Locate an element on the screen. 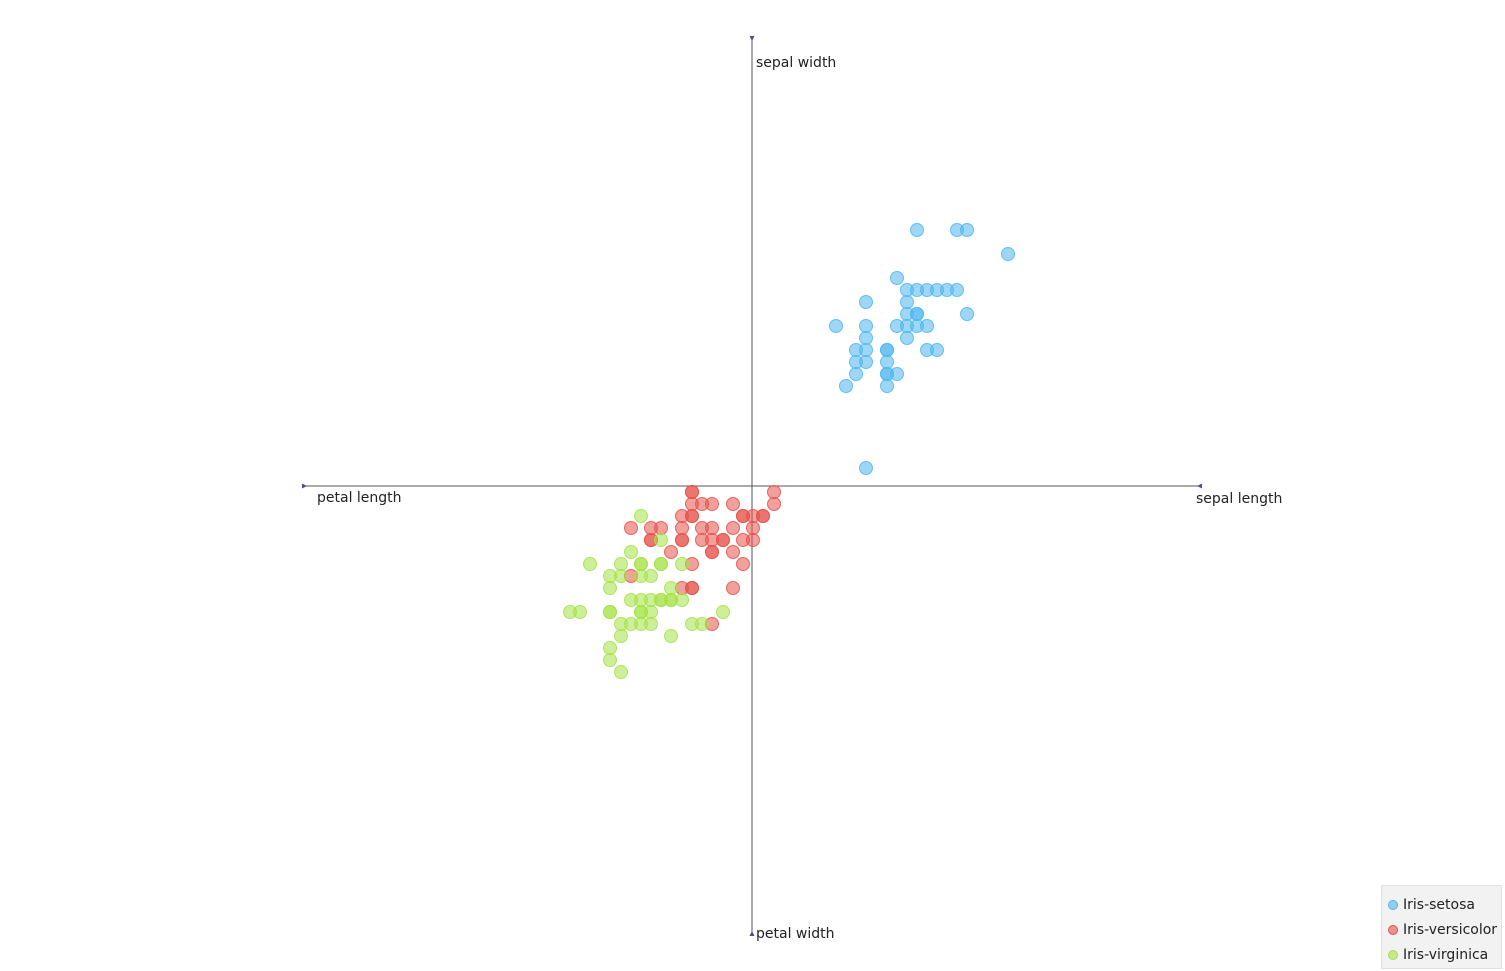 The height and width of the screenshot is (971, 1505). legend-label: Iris-virginica is located at coordinates (1446, 954).